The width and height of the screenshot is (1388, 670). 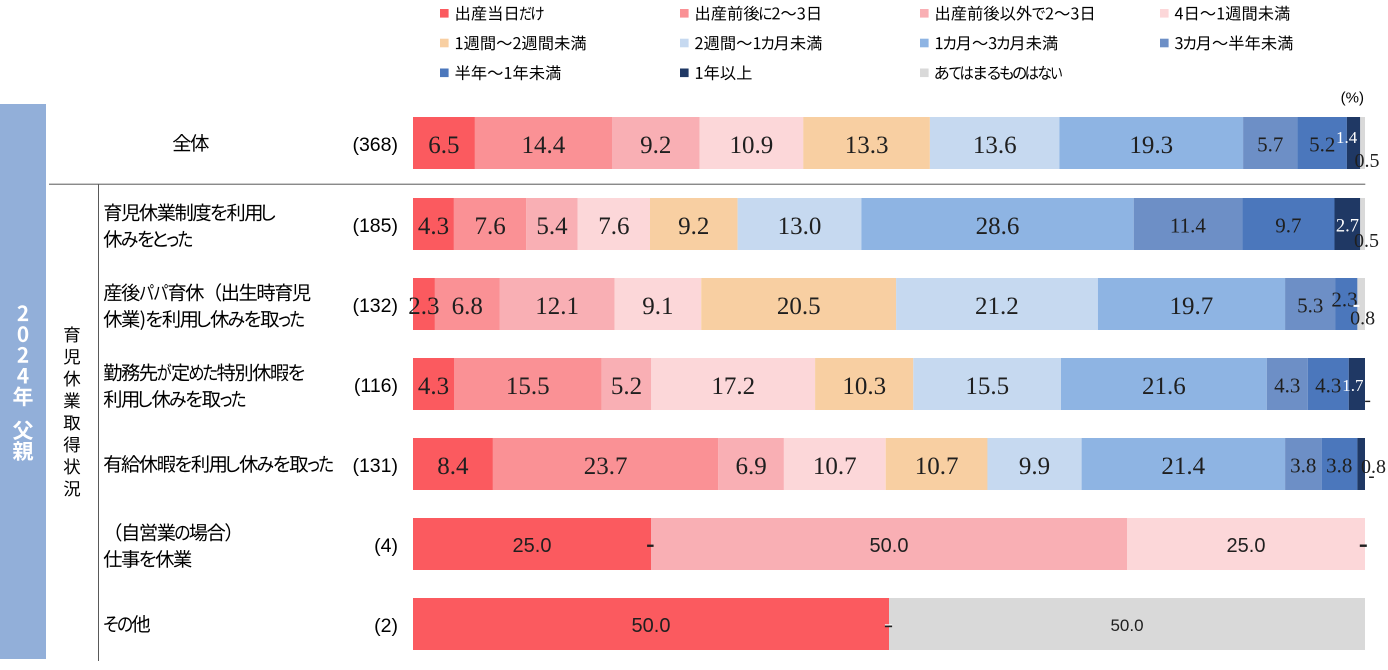 What do you see at coordinates (1151, 145) in the screenshot?
I see `svg-text: 19.3` at bounding box center [1151, 145].